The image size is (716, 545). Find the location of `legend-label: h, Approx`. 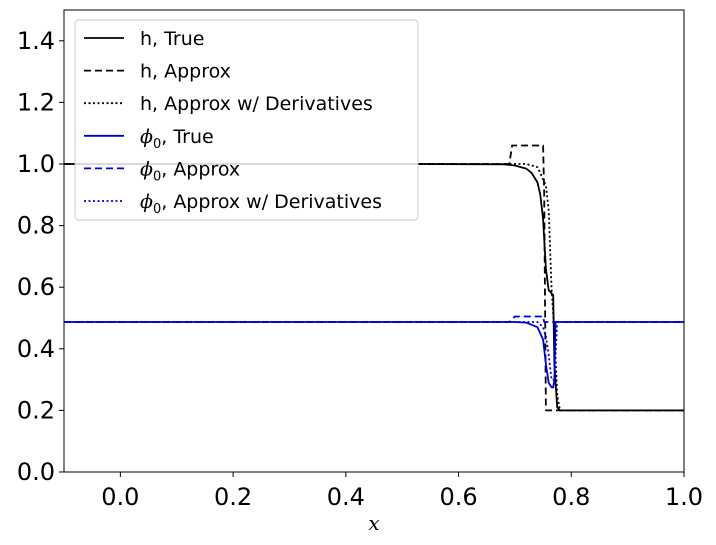

legend-label: h, Approx is located at coordinates (185, 72).